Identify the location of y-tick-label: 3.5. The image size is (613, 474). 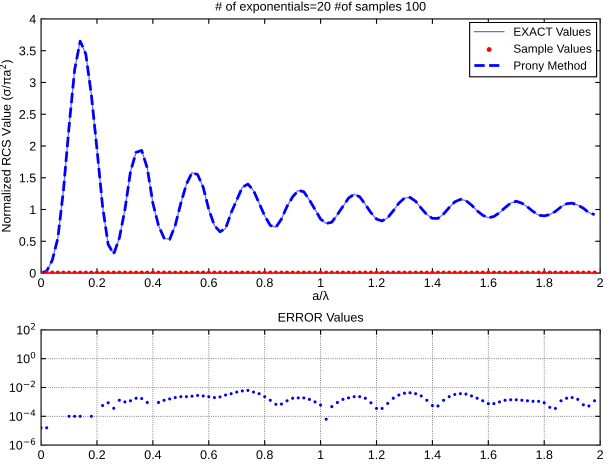
(27, 51).